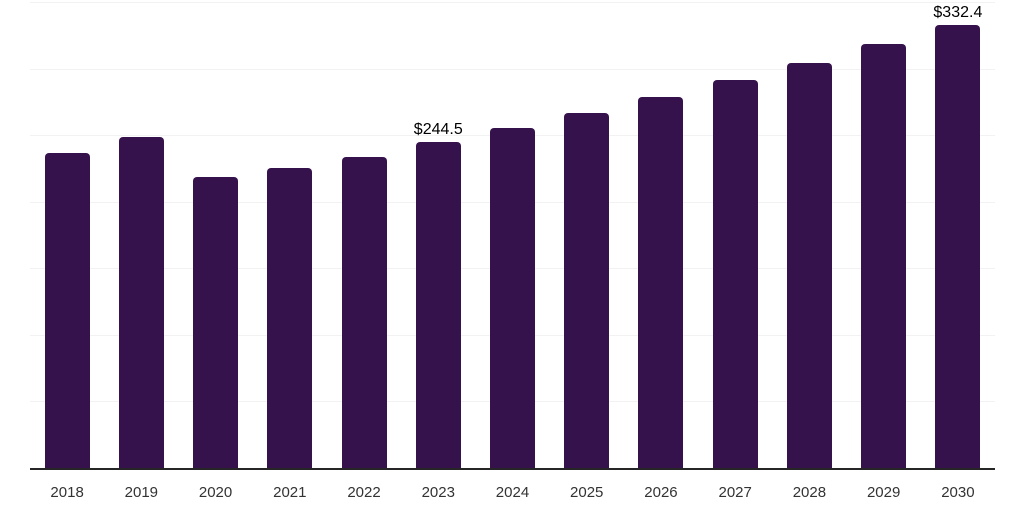 This screenshot has height=512, width=1024. What do you see at coordinates (290, 492) in the screenshot?
I see `x-axis-label-2021: 2021` at bounding box center [290, 492].